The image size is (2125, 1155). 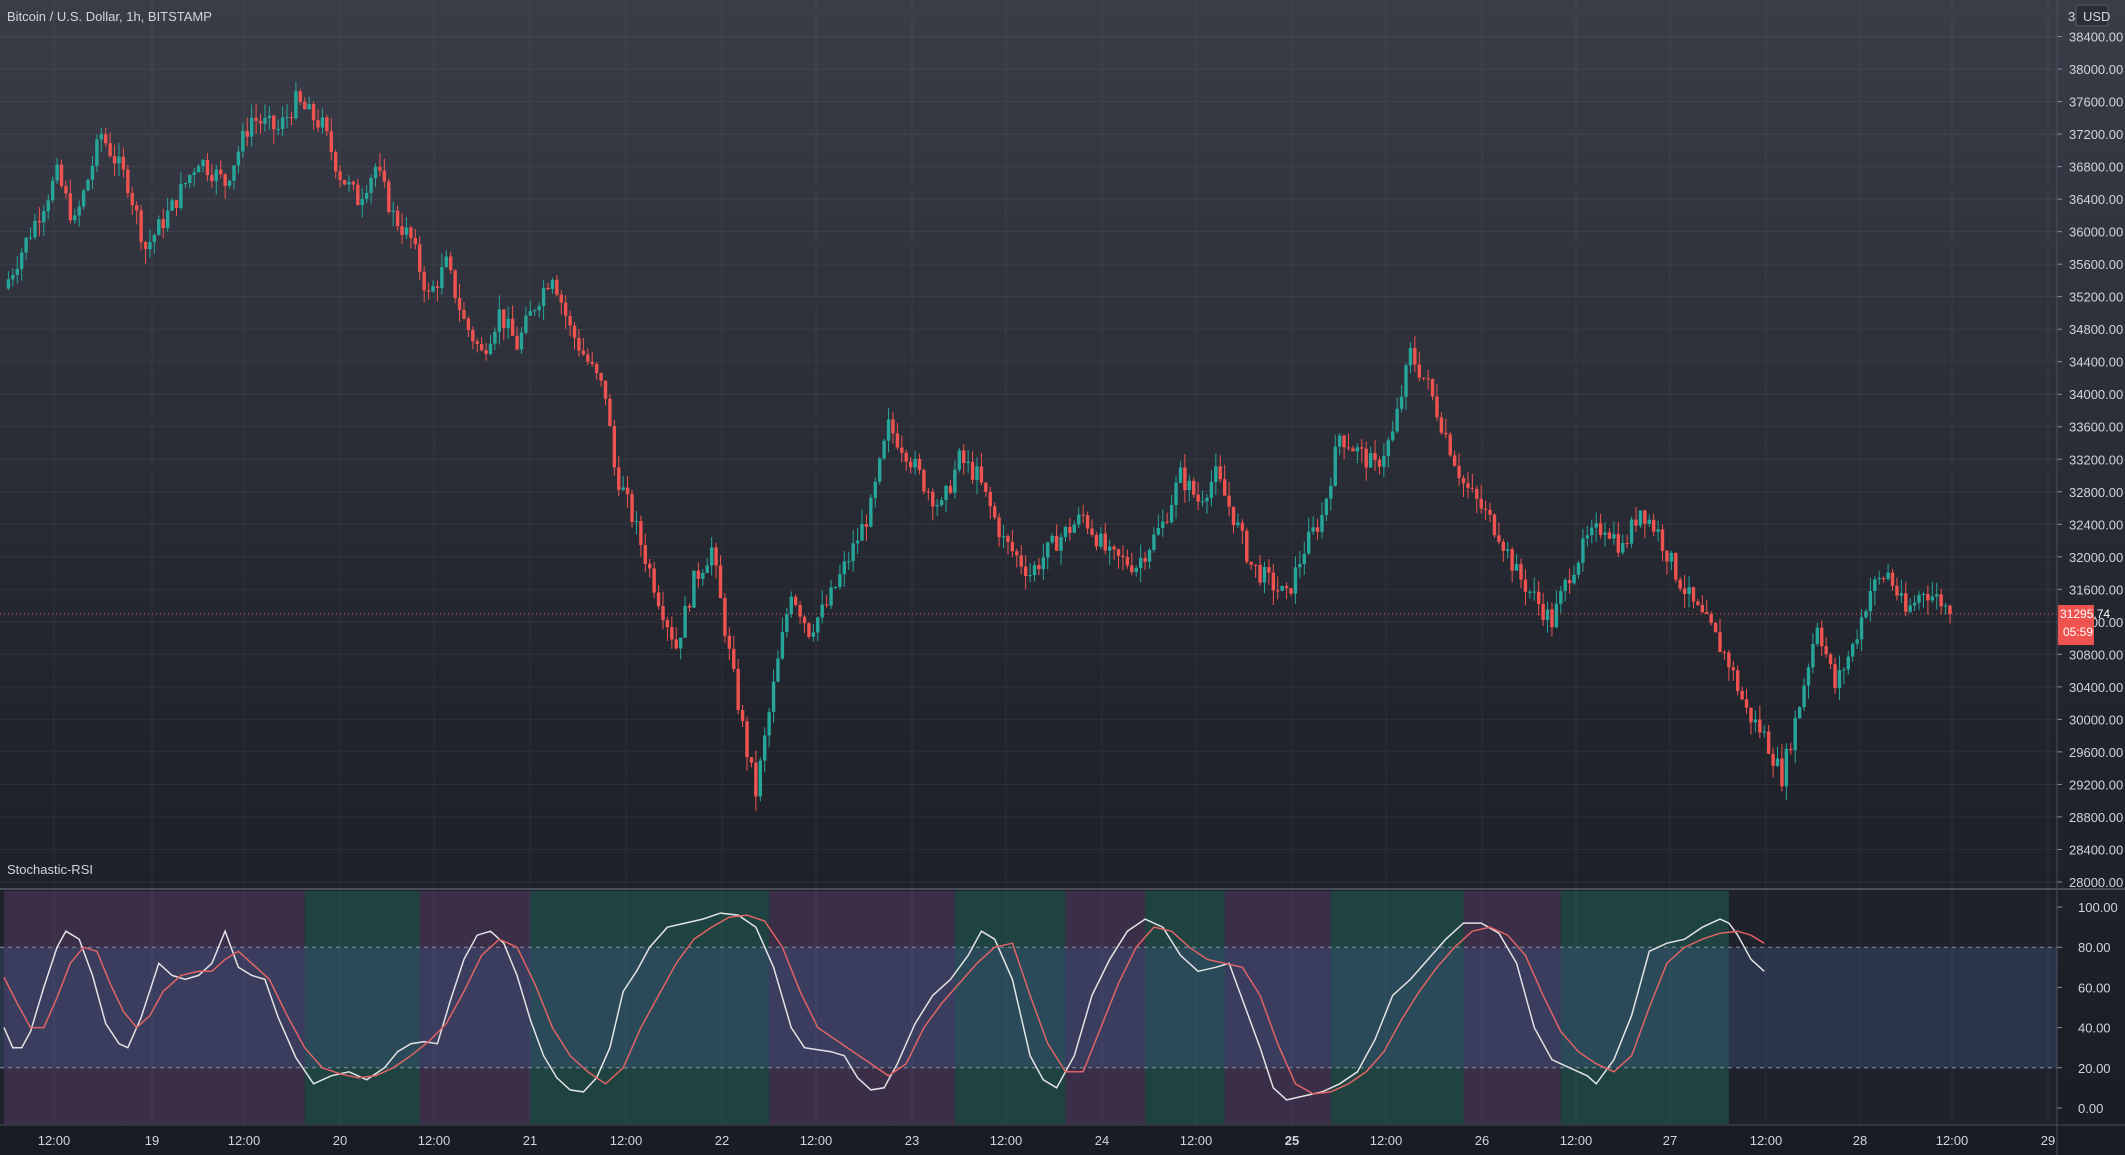 What do you see at coordinates (2096, 817) in the screenshot?
I see `price-tick-label: 28800.00` at bounding box center [2096, 817].